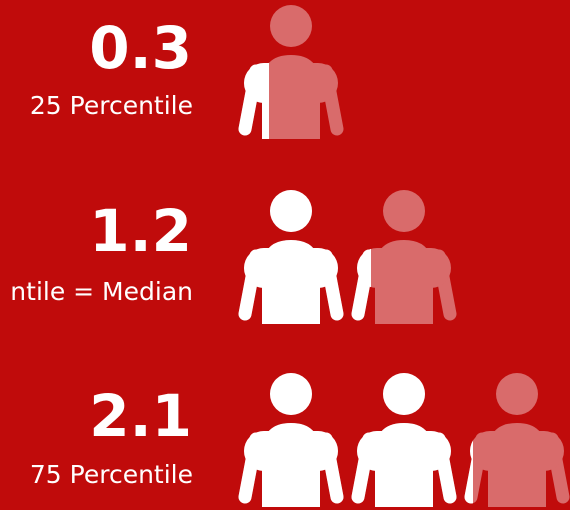  I want to click on category-label: ntile = Median, so click(101, 291).